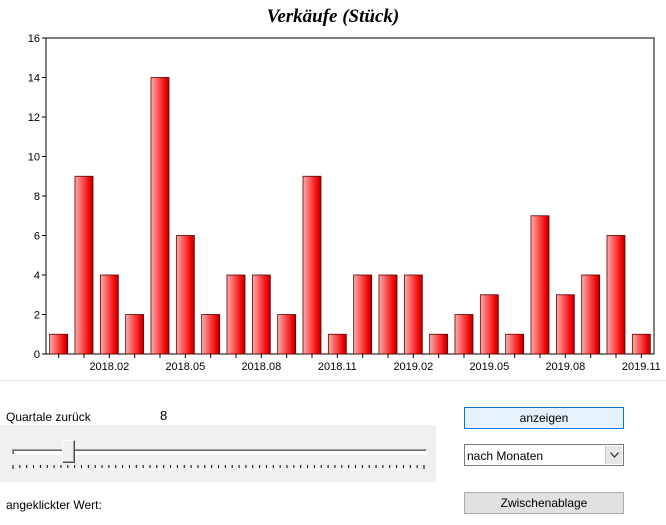  I want to click on x-tick-label: 2018.05, so click(185, 367).